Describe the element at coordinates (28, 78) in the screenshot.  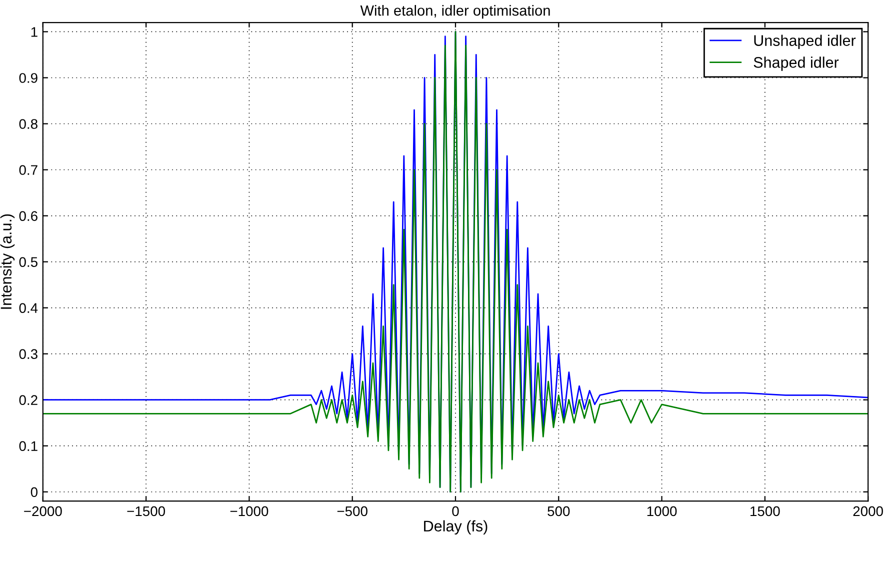
I see `y-tick-label: 0.9` at that location.